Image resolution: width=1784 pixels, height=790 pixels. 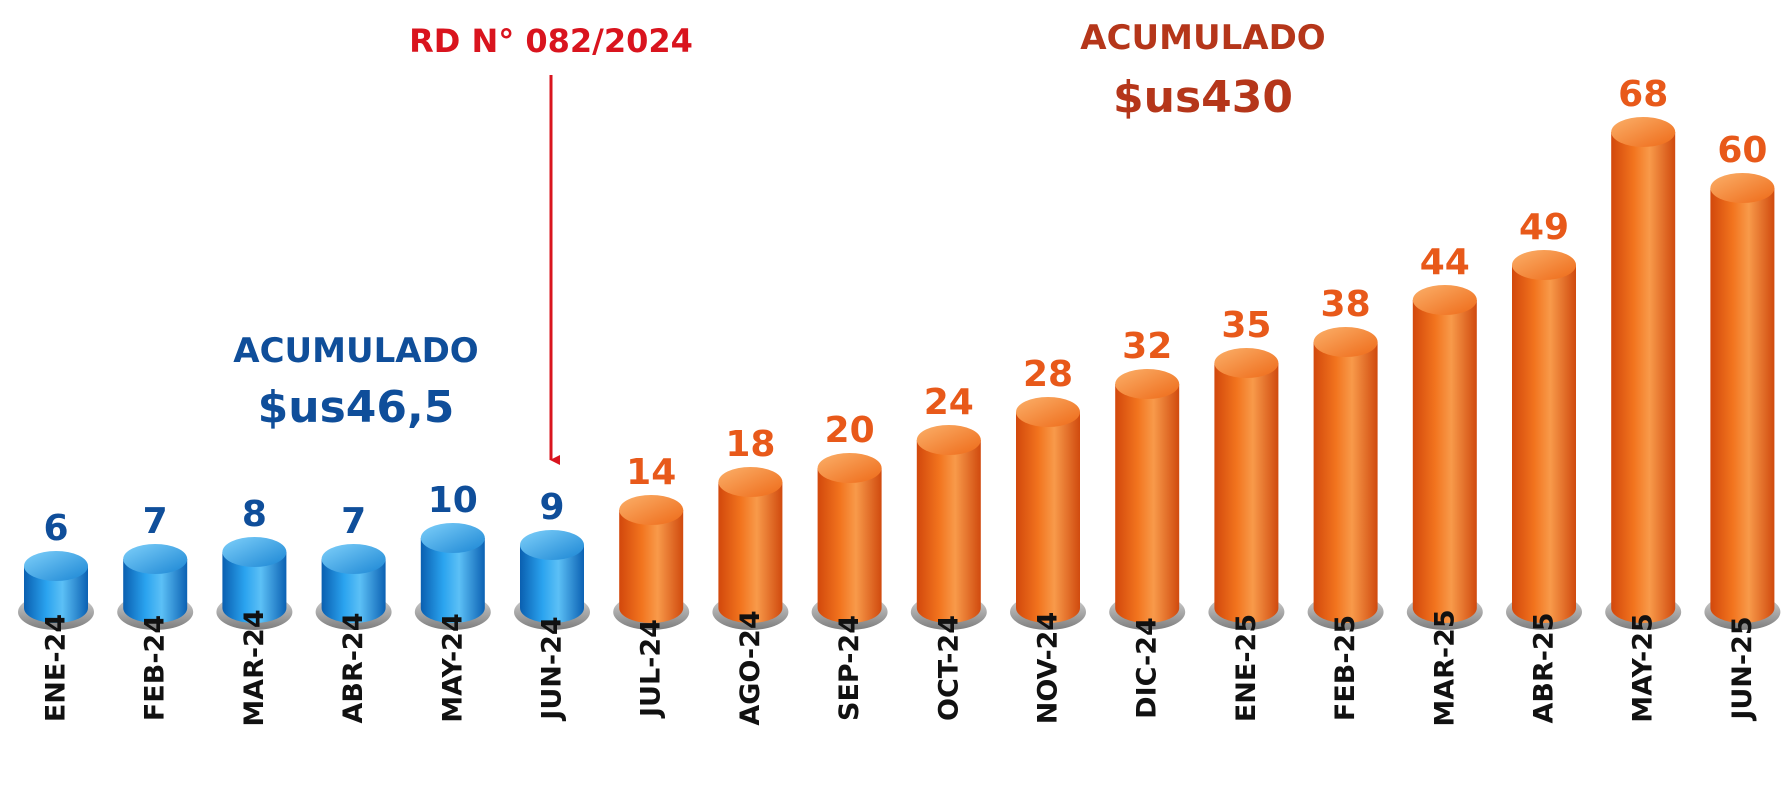 What do you see at coordinates (651, 472) in the screenshot?
I see `value-label-jul-24: 14` at bounding box center [651, 472].